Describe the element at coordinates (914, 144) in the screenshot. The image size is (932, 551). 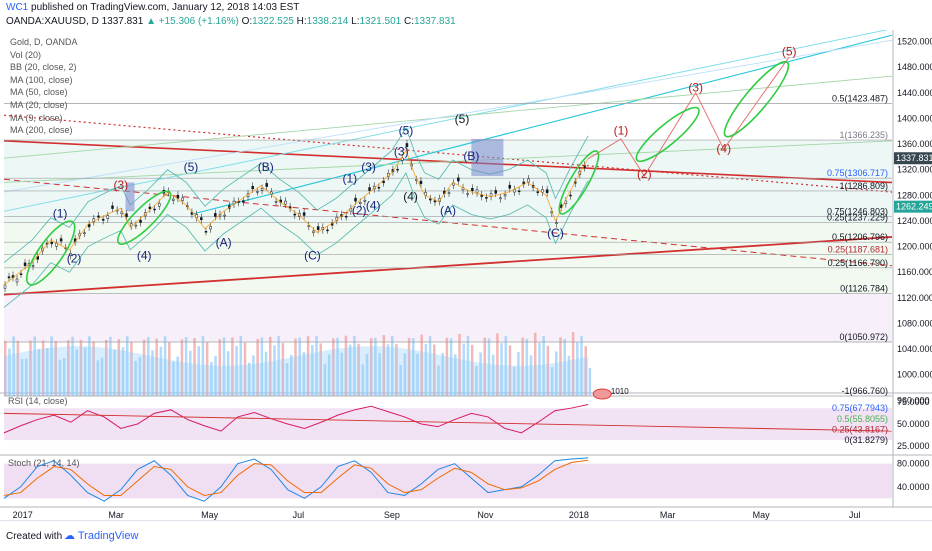
I see `price-tick-4: 1360.000` at that location.